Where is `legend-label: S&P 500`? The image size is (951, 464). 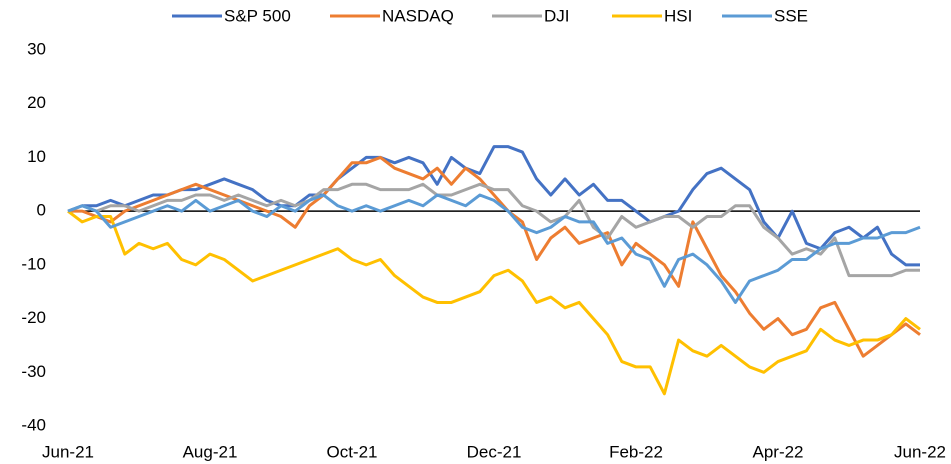 legend-label: S&P 500 is located at coordinates (257, 15).